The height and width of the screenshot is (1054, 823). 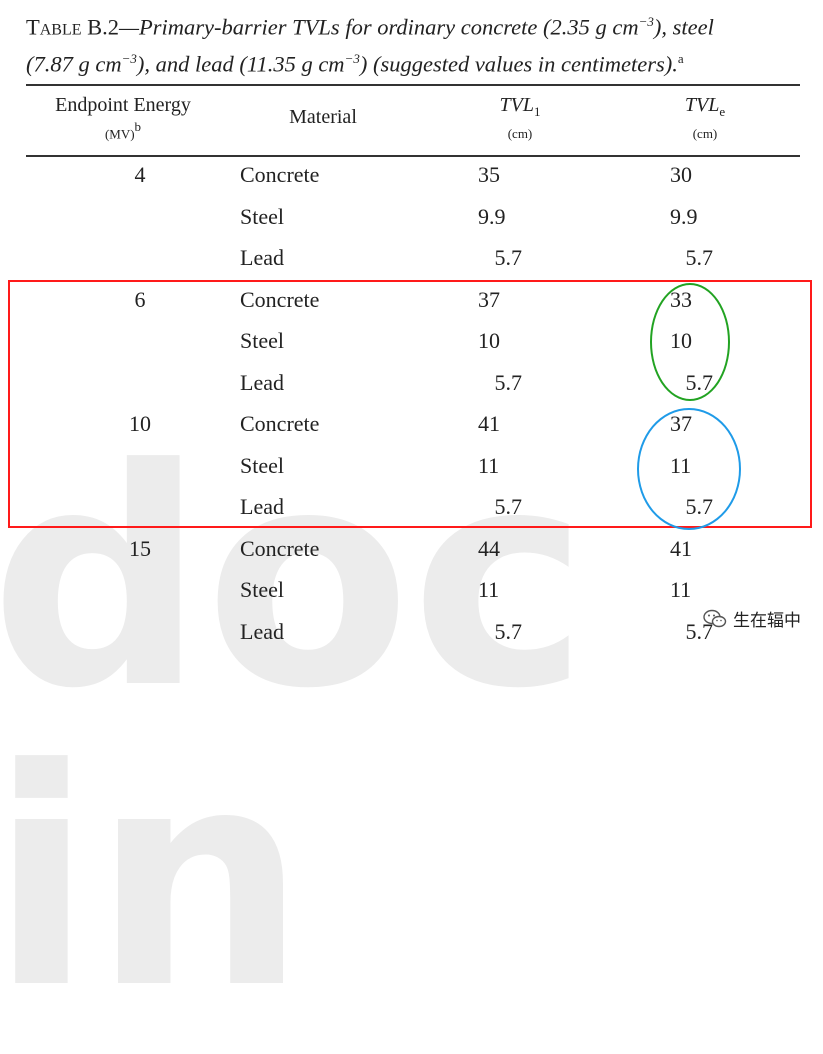 What do you see at coordinates (140, 299) in the screenshot?
I see `cell-energy: 6` at bounding box center [140, 299].